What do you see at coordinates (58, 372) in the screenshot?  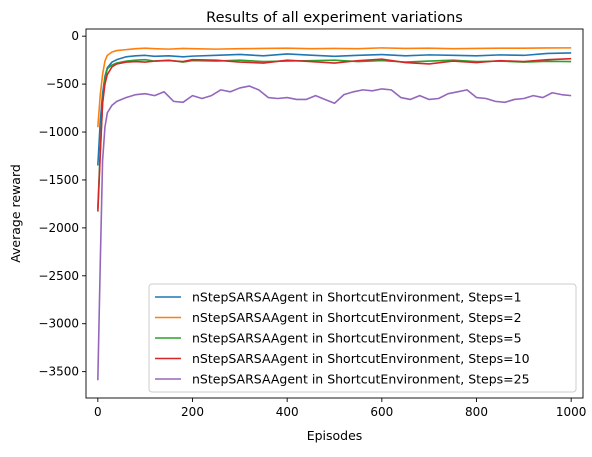 I see `y-tick-label: −3500` at bounding box center [58, 372].